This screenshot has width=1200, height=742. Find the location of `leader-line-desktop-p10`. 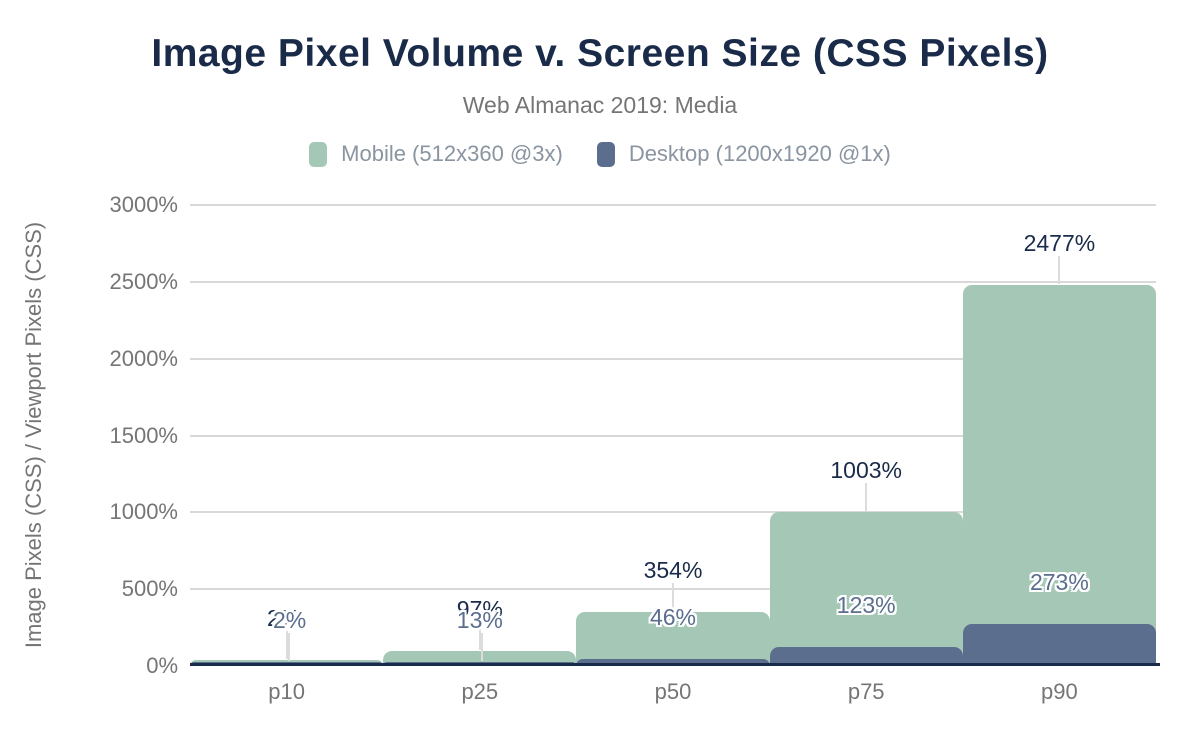

leader-line-desktop-p10 is located at coordinates (288, 647).